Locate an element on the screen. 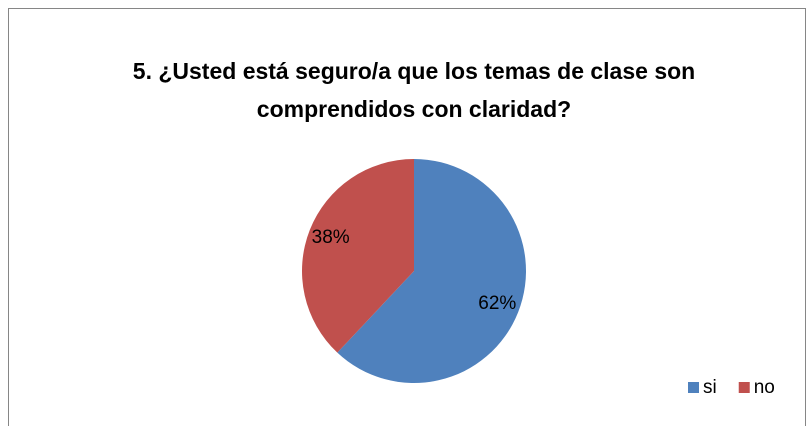  data-label: 62% is located at coordinates (497, 303).